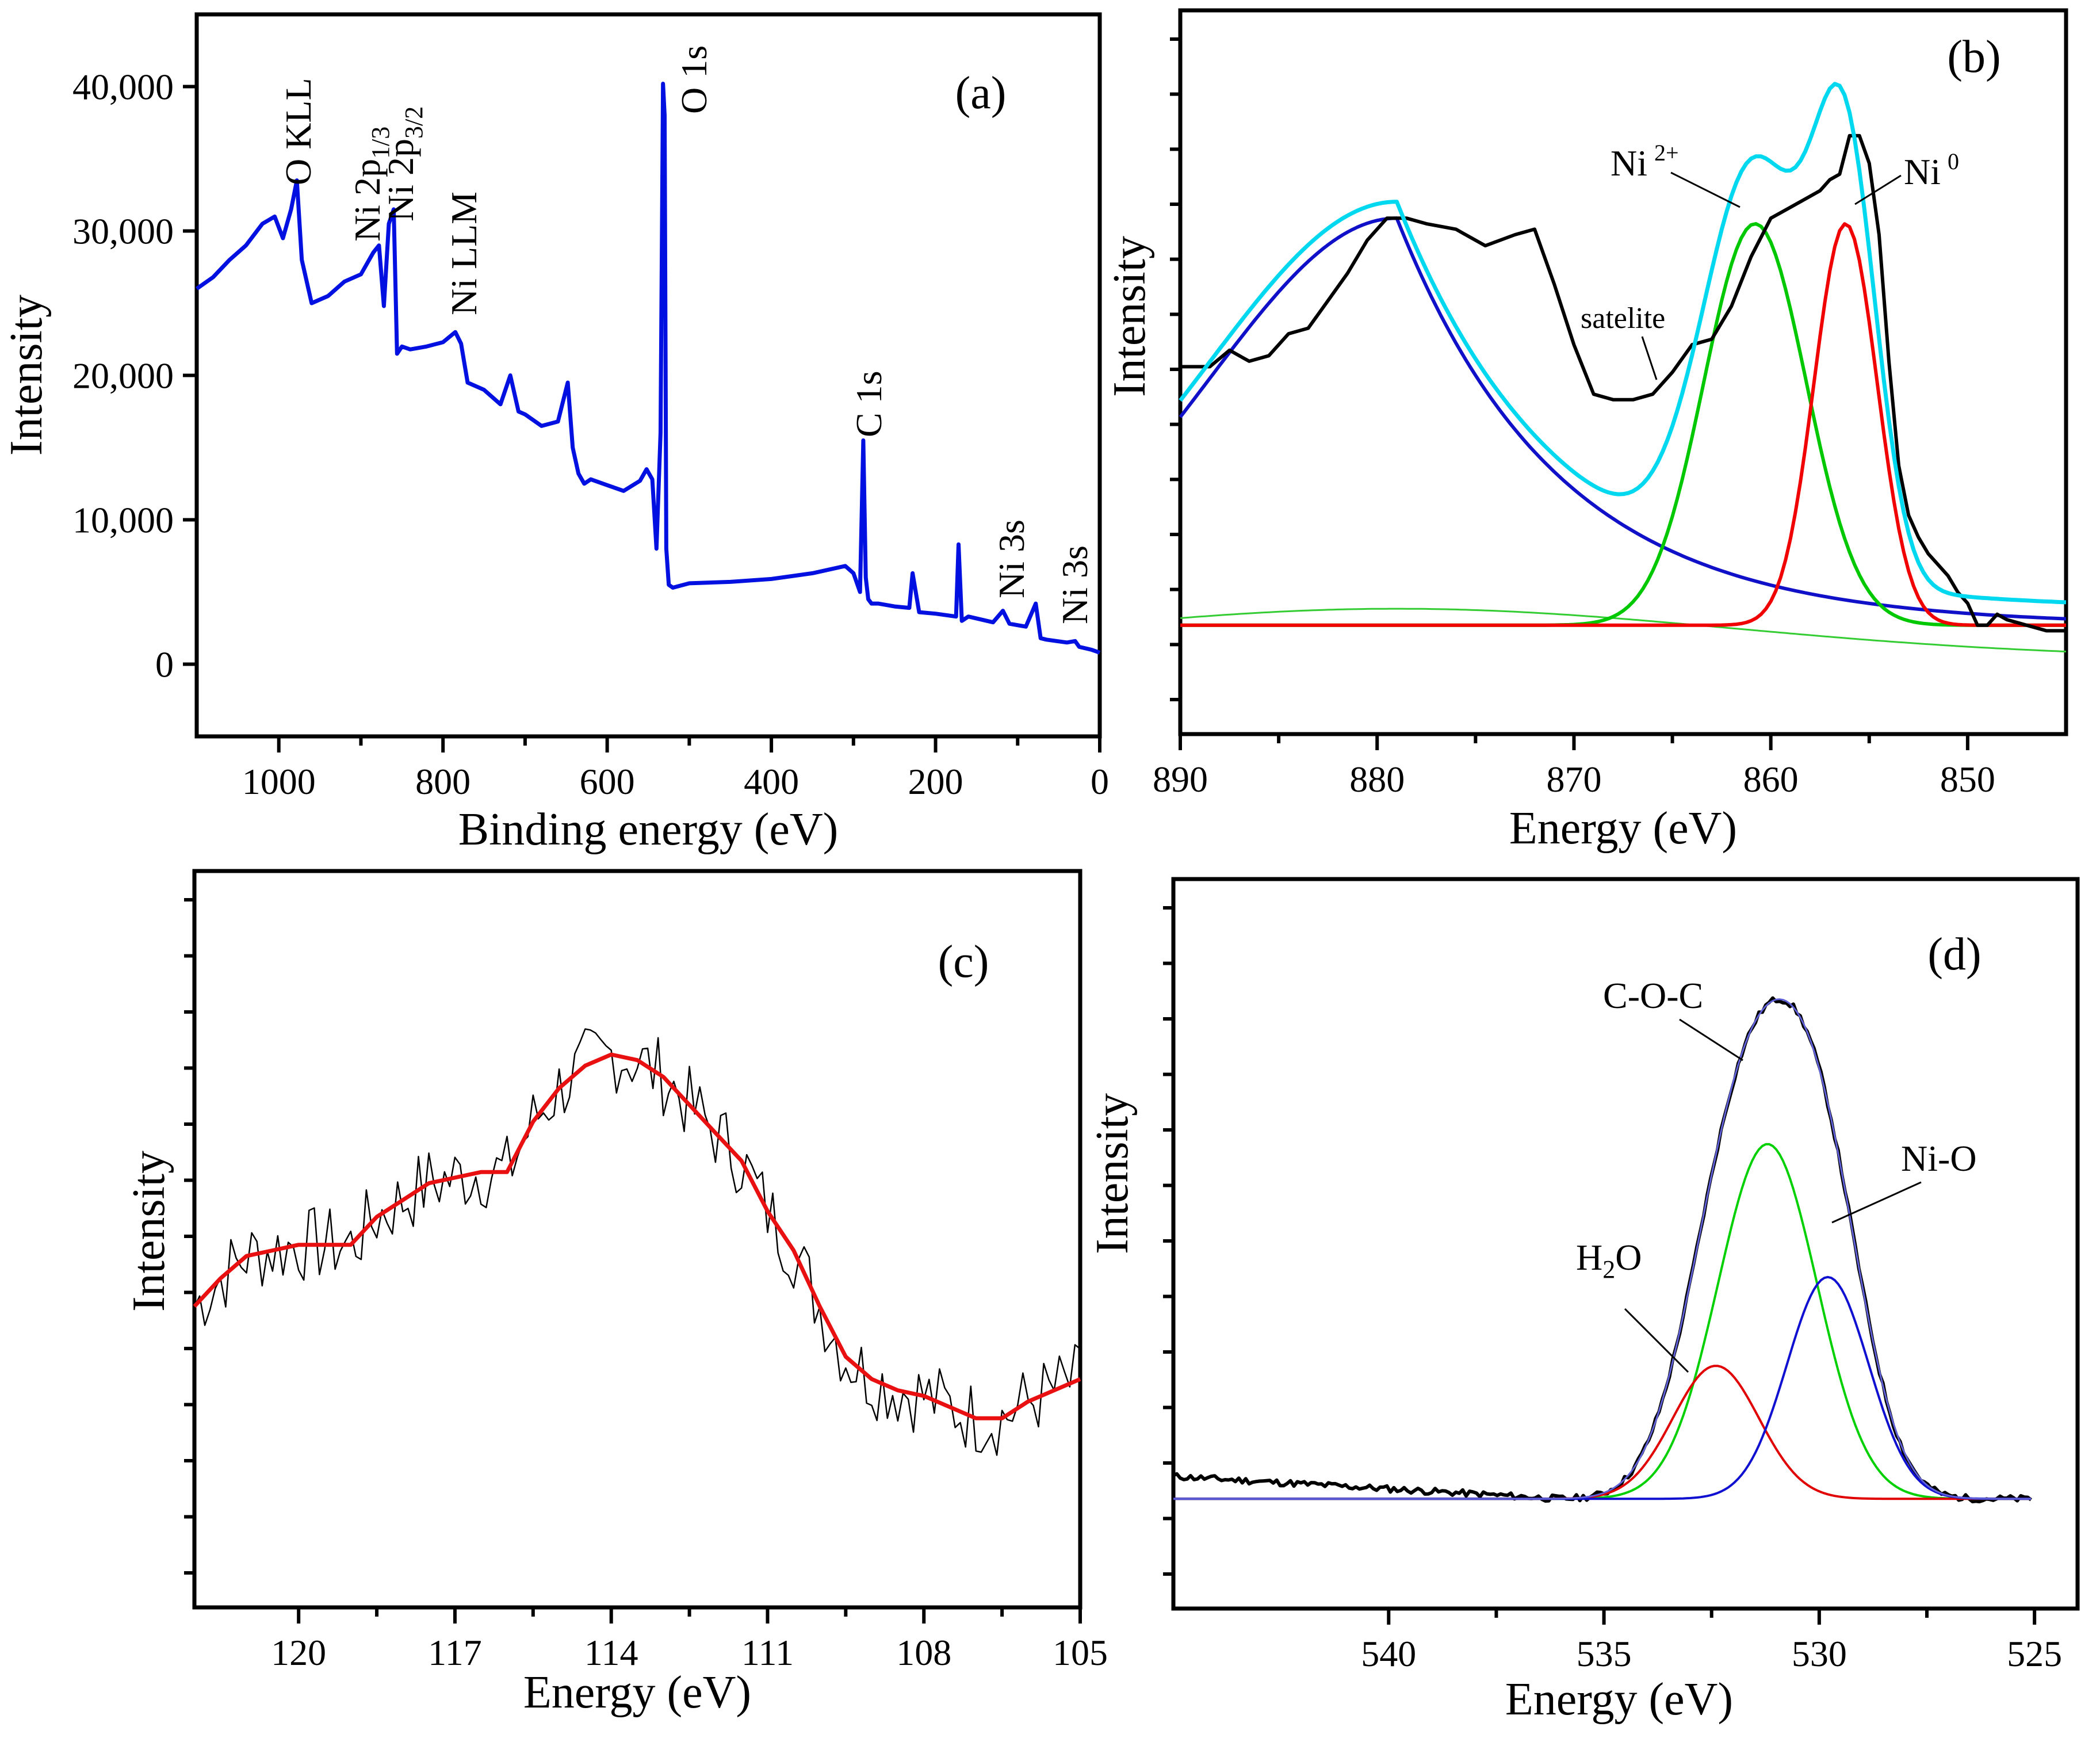 The image size is (2100, 1738). I want to click on y-tick-label: 20,000, so click(123, 376).